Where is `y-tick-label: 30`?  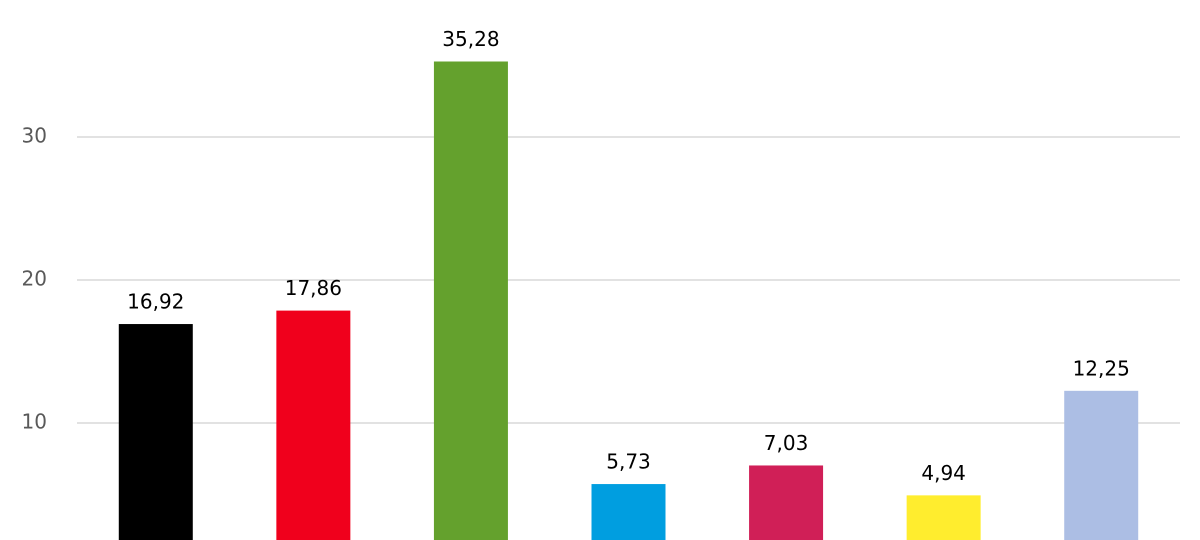
y-tick-label: 30 is located at coordinates (34, 136).